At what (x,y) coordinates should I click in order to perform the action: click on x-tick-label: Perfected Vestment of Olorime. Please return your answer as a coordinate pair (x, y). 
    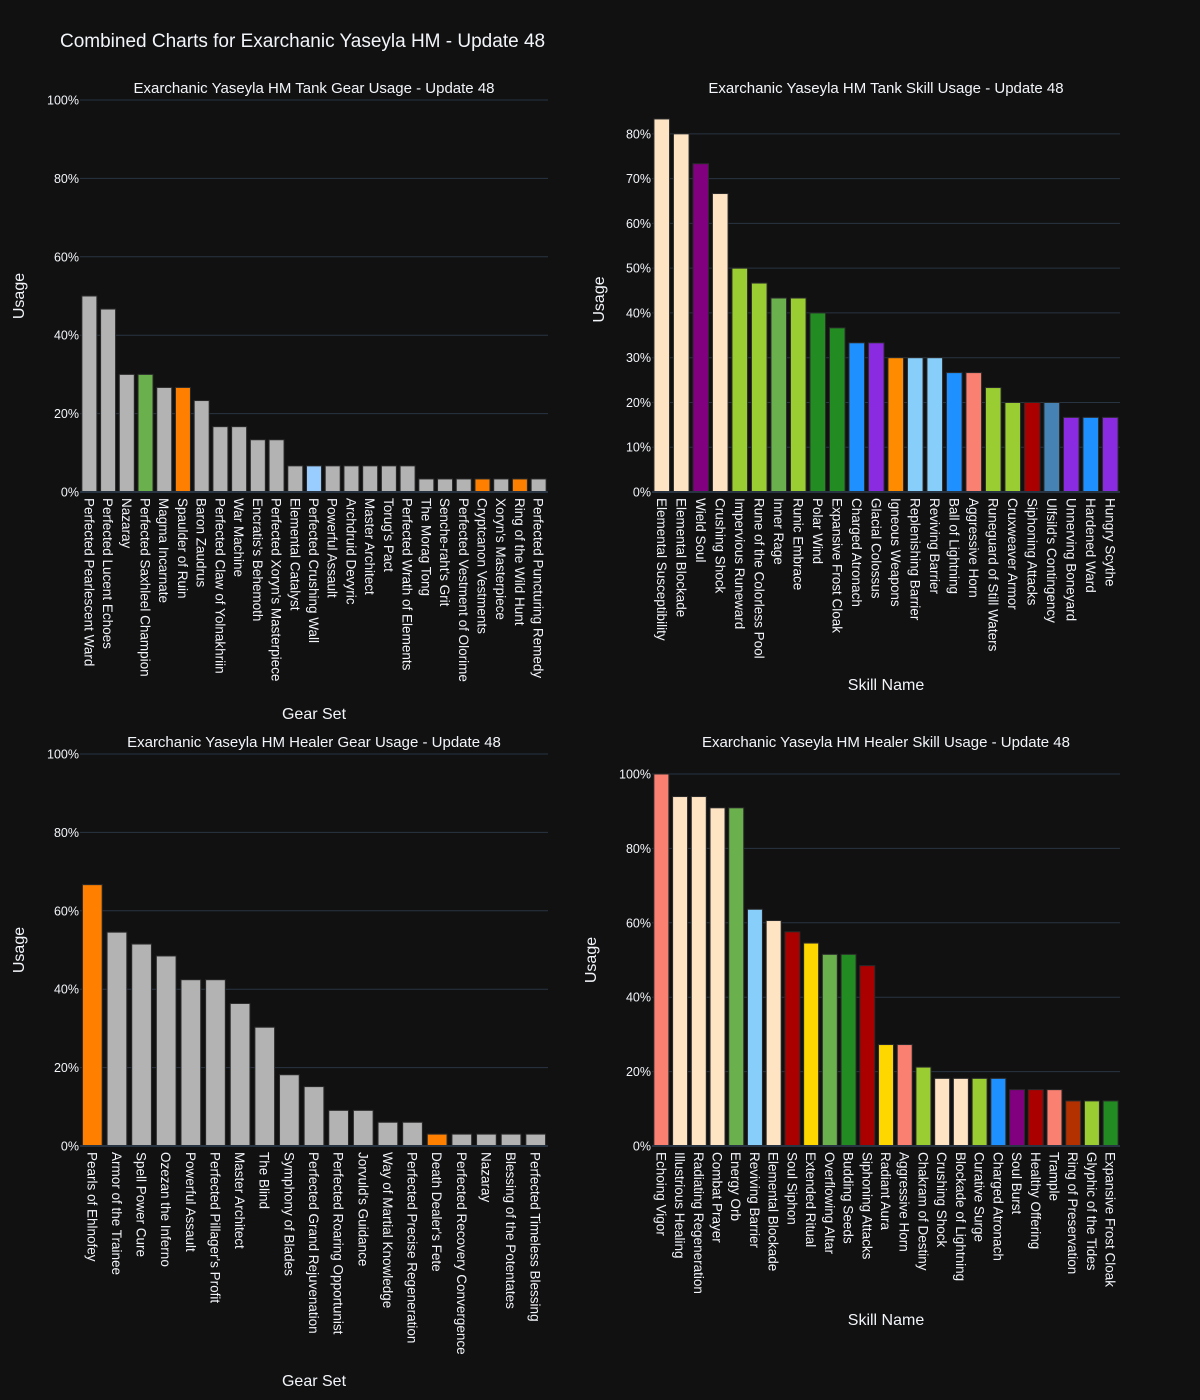
    Looking at the image, I should click on (463, 590).